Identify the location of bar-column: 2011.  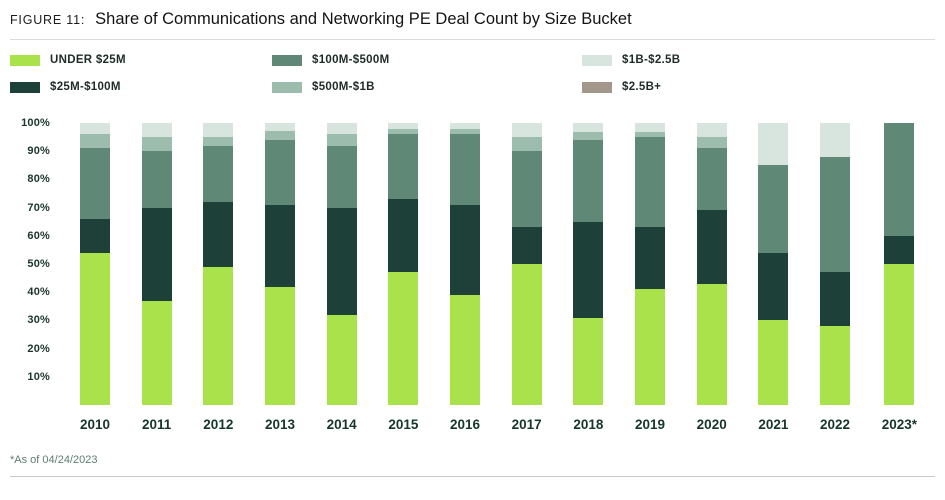
(156, 277).